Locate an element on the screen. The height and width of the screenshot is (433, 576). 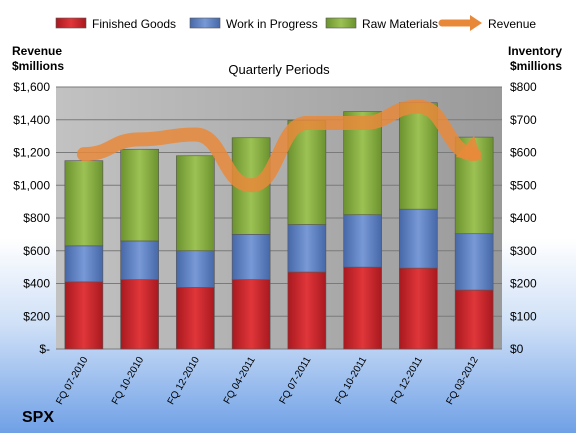
left-tick-label: $1,200 is located at coordinates (31, 153).